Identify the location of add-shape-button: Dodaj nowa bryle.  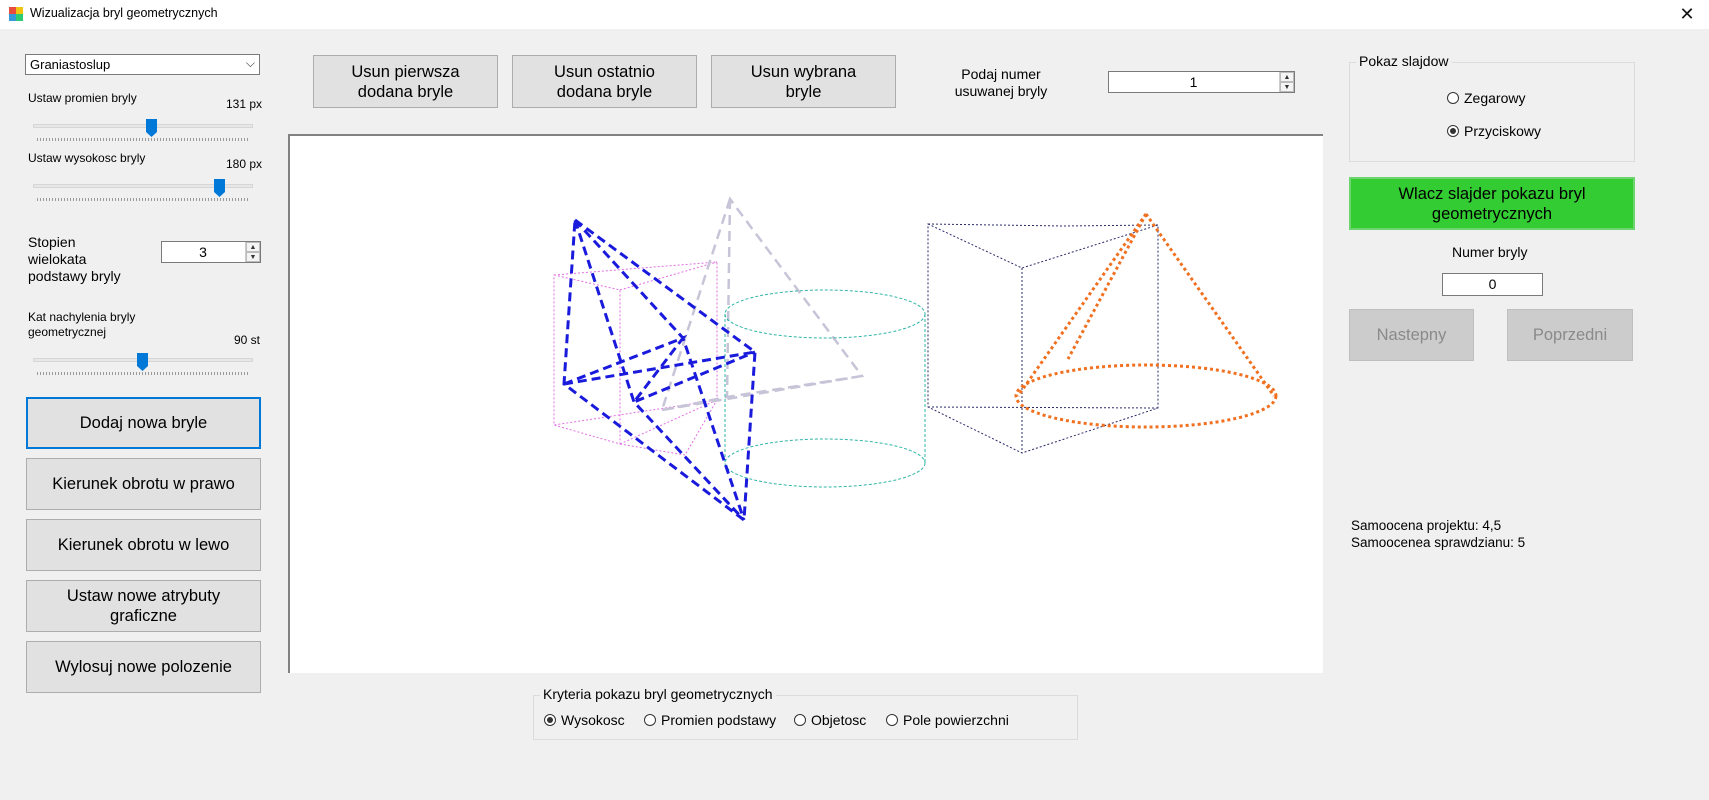
(143, 423).